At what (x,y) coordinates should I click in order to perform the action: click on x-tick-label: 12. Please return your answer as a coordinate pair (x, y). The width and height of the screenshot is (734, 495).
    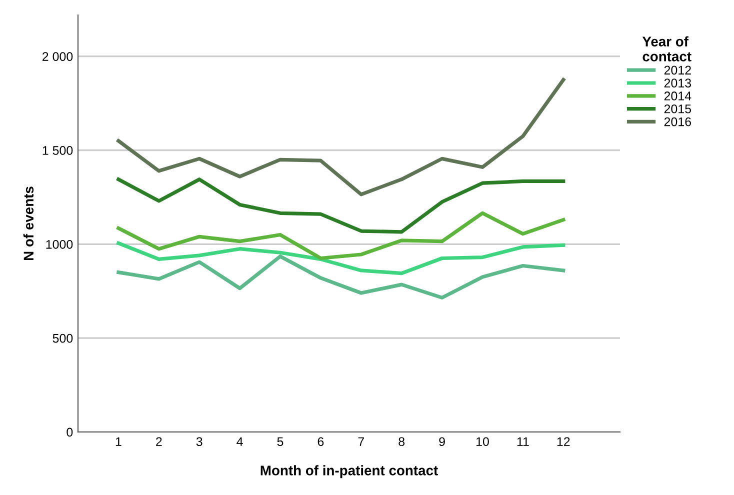
    Looking at the image, I should click on (563, 441).